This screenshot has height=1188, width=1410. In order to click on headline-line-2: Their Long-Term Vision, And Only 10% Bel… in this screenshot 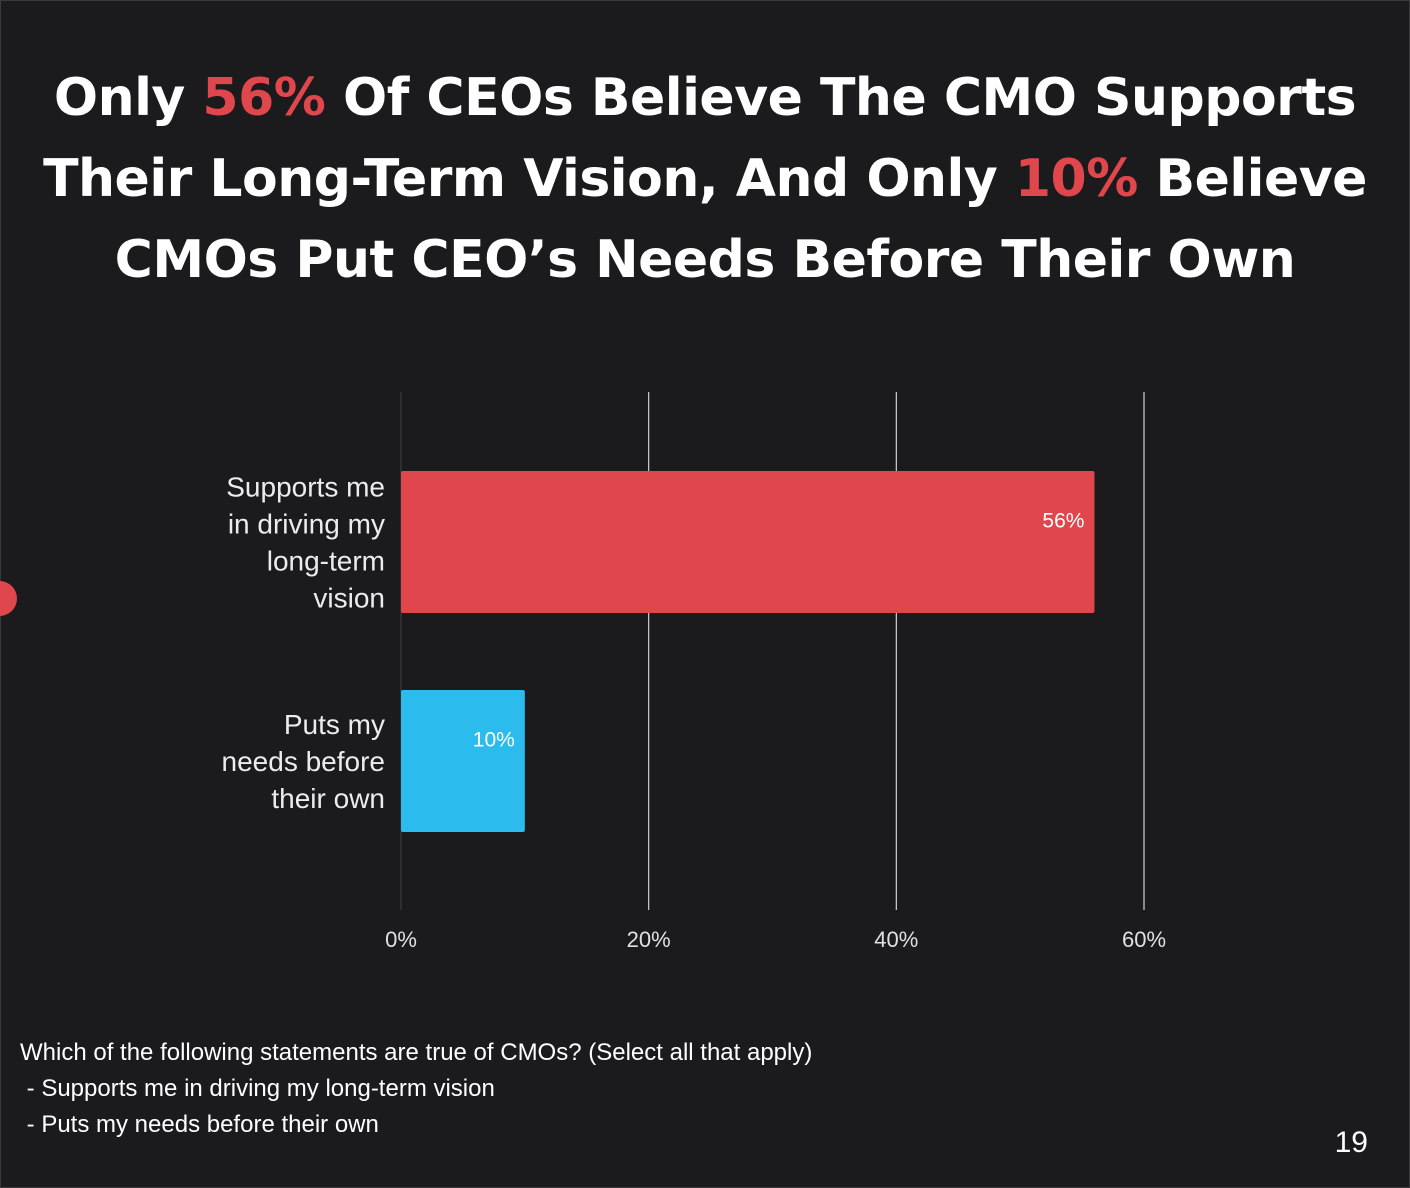, I will do `click(705, 179)`.